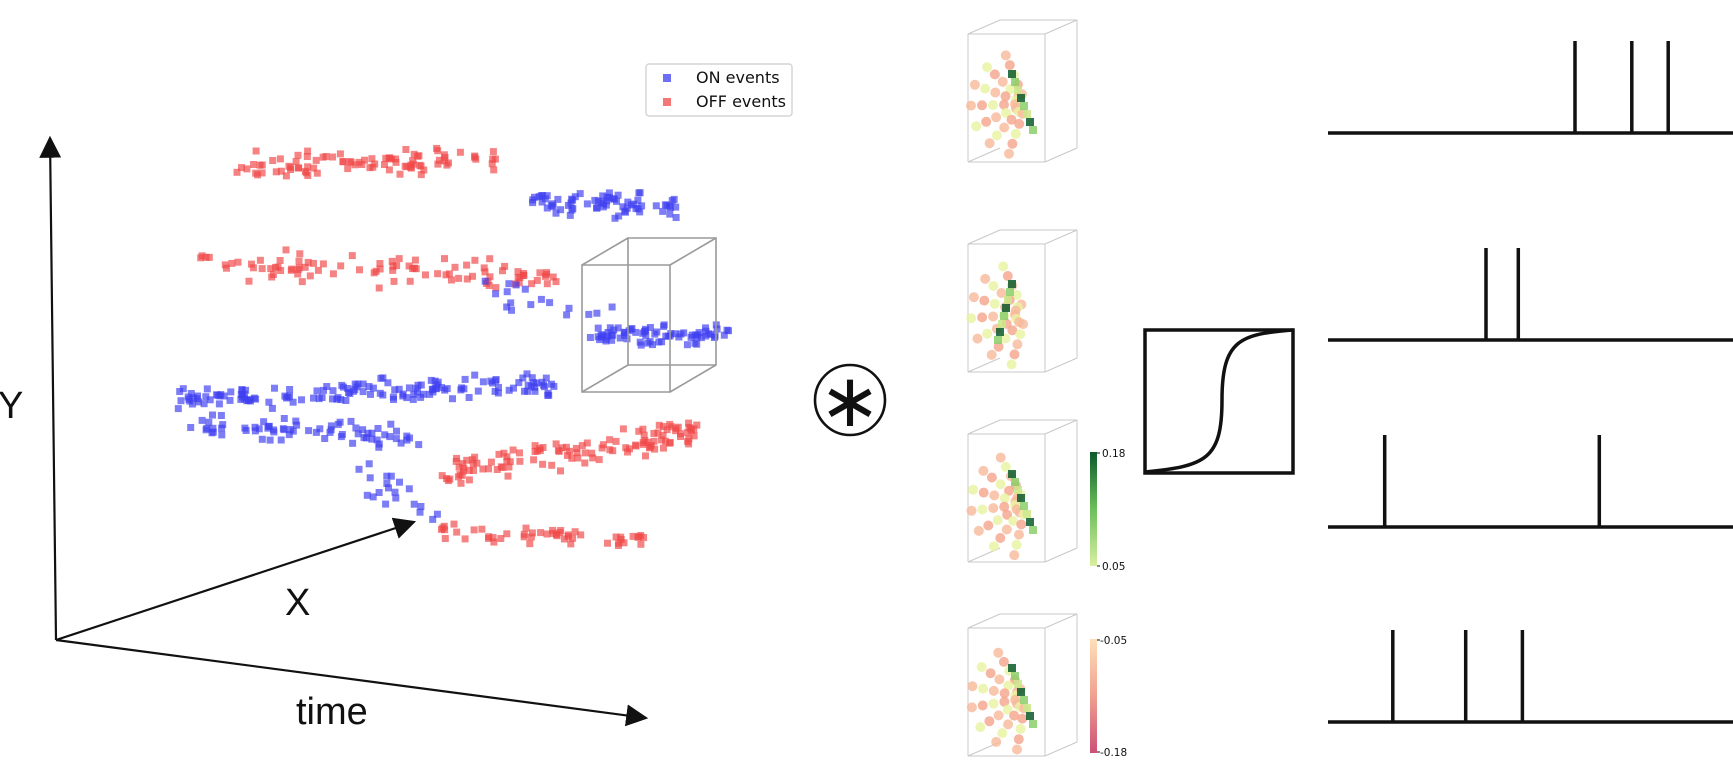  I want to click on convolution-circle, so click(850, 400).